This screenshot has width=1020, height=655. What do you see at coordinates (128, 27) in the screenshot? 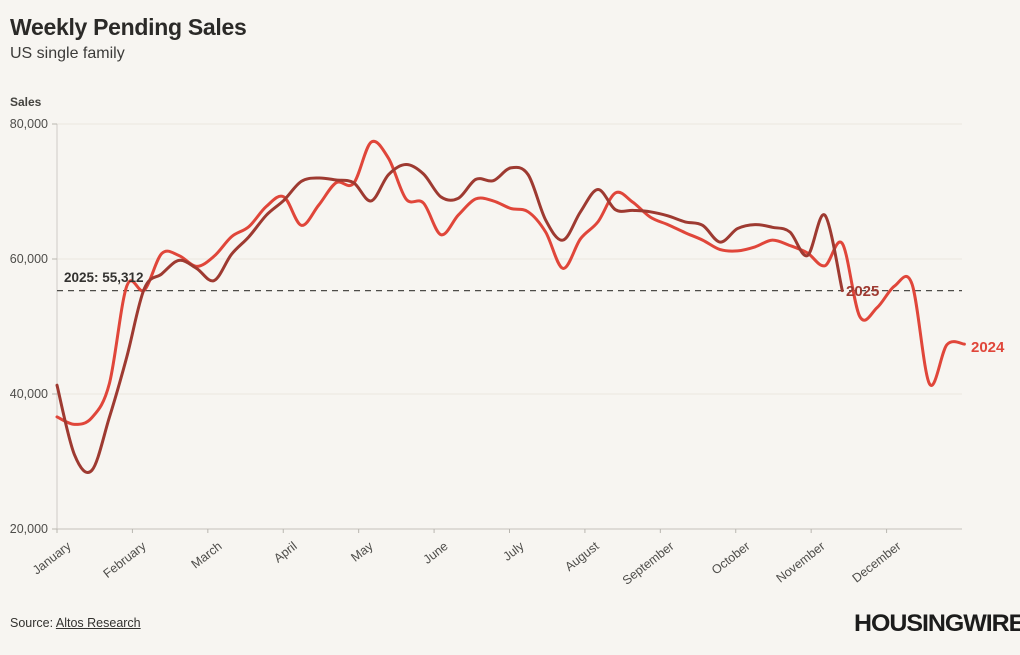
I see `page-title: Weekly Pending Sales` at bounding box center [128, 27].